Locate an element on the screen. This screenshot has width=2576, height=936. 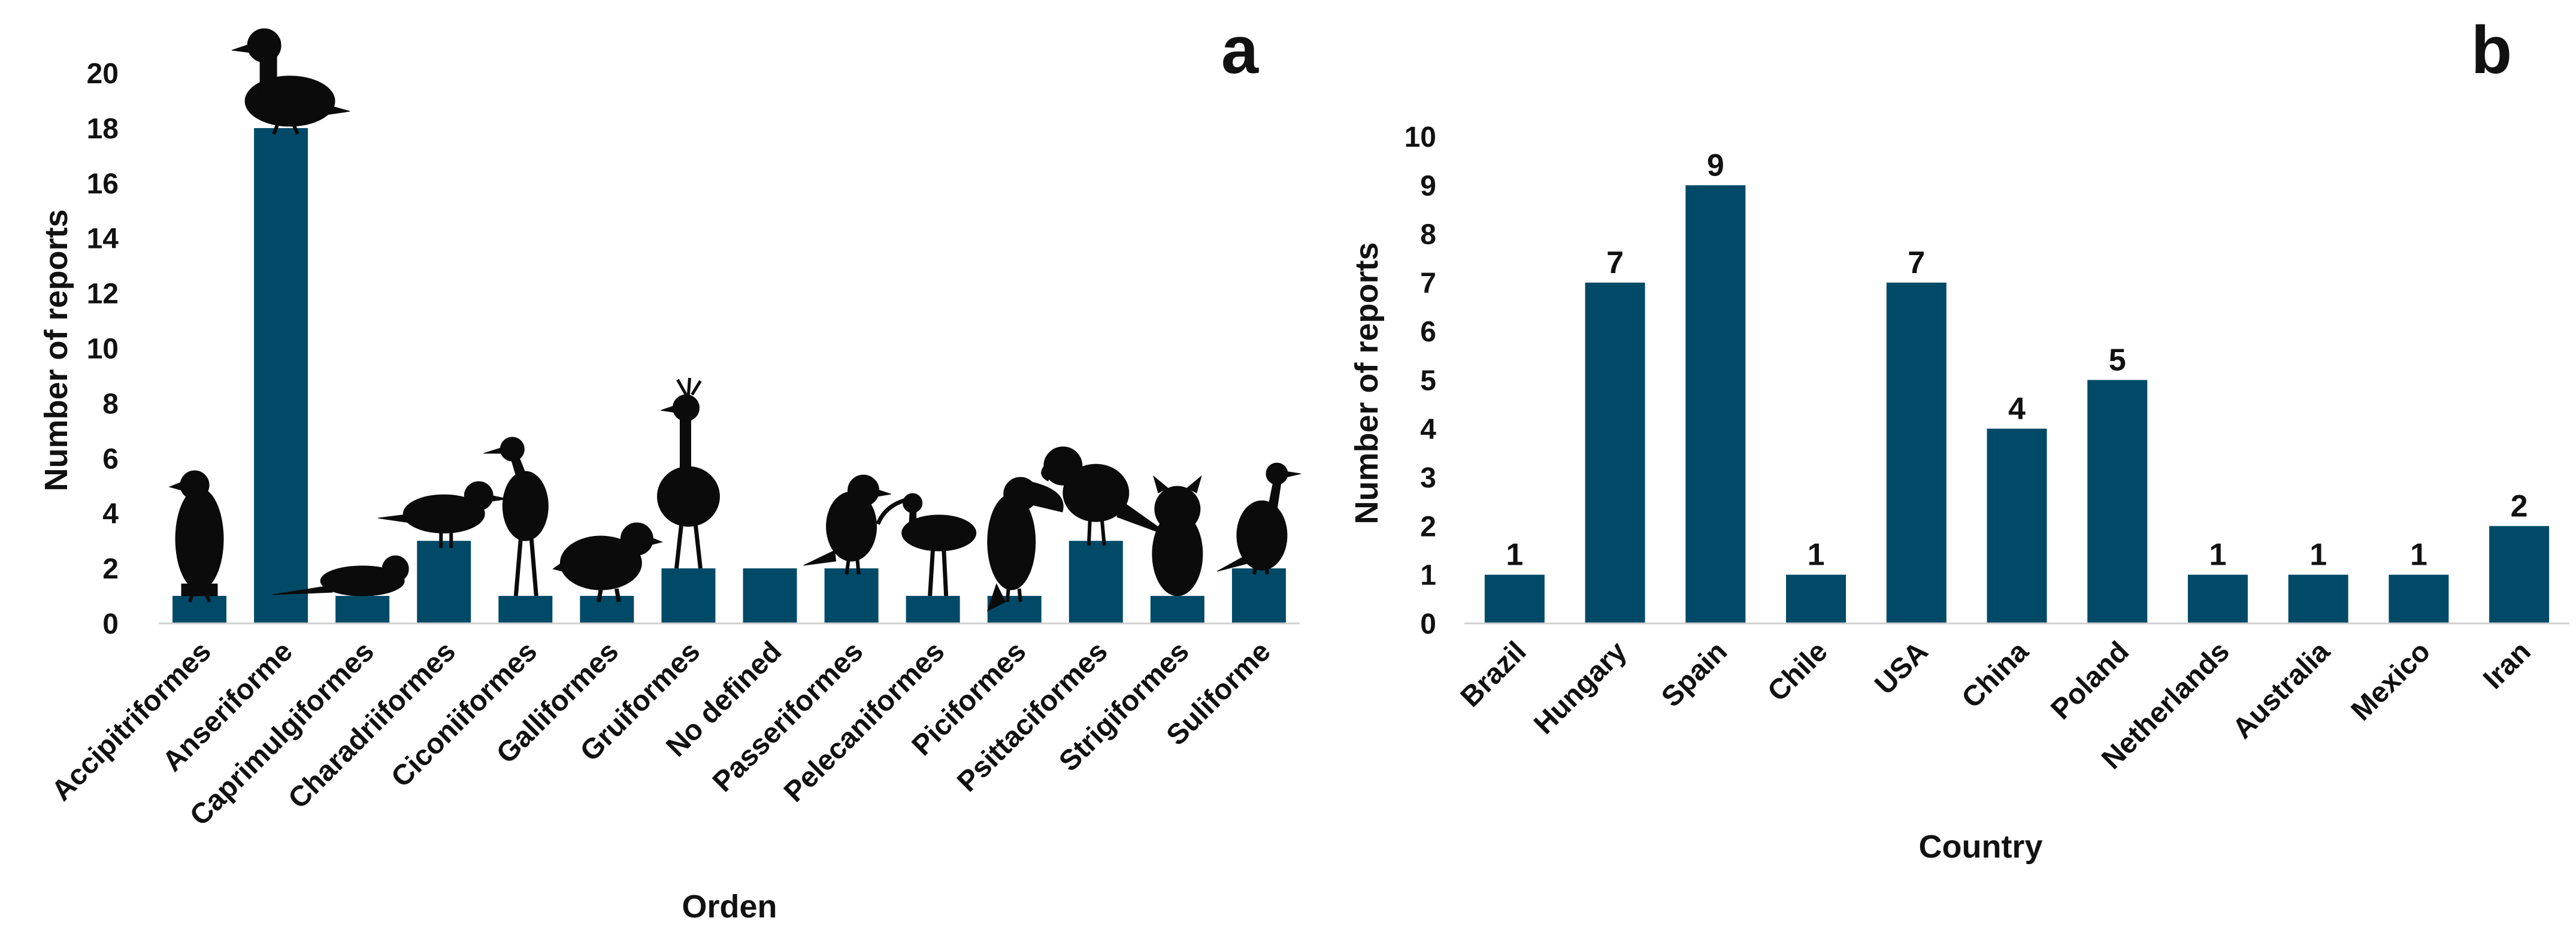
panel-a-y-ticks: 0 2 4 6 8 10 12 14 16 18 20 is located at coordinates (103, 349).